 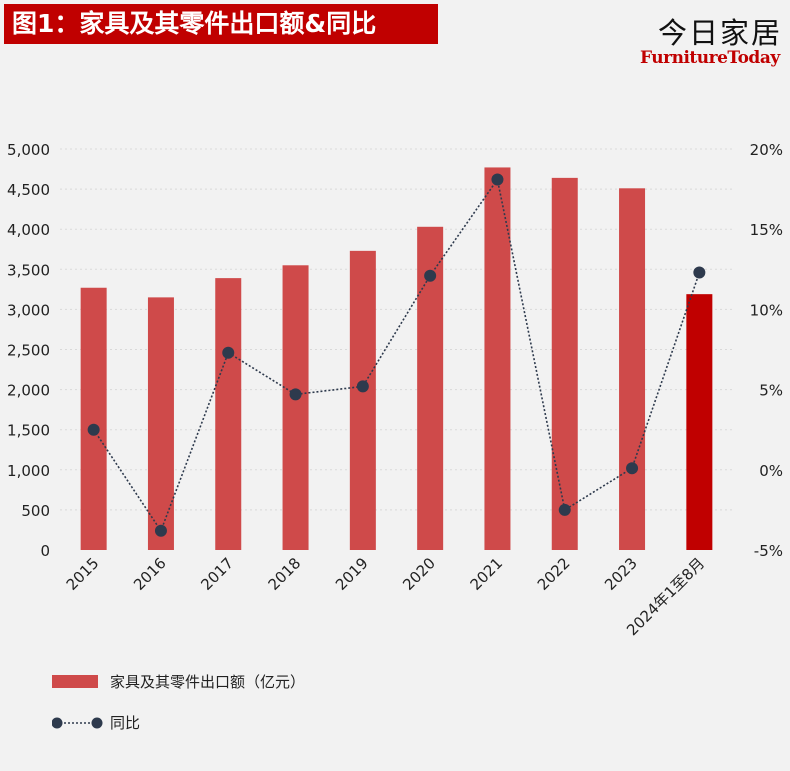 What do you see at coordinates (766, 230) in the screenshot?
I see `y-right-tick-label: 15%` at bounding box center [766, 230].